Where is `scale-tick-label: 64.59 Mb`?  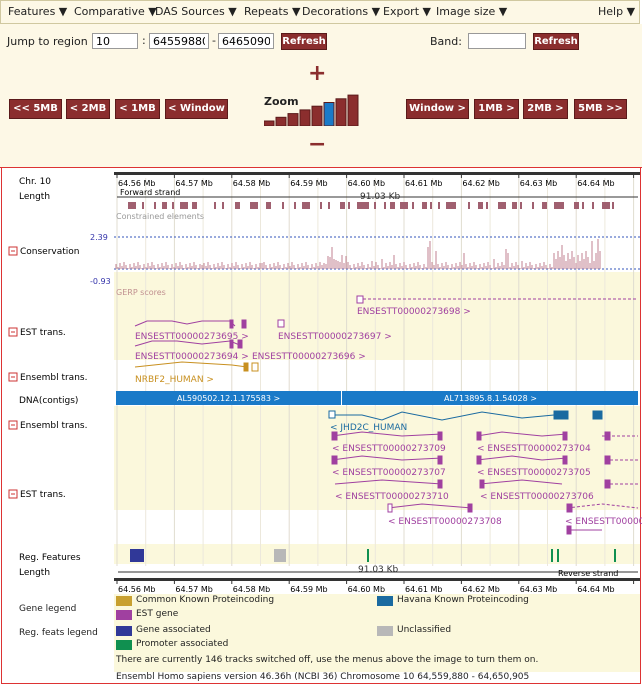
scale-tick-label: 64.59 Mb is located at coordinates (308, 183).